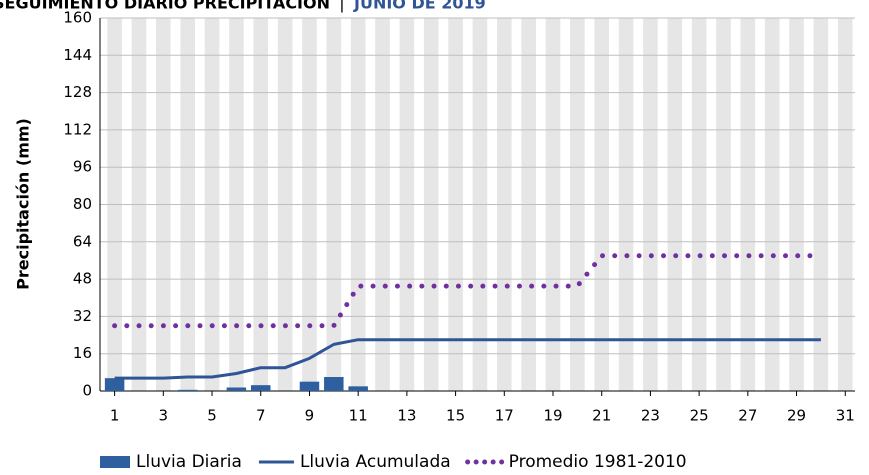 The height and width of the screenshot is (475, 869). What do you see at coordinates (747, 416) in the screenshot?
I see `x-tick-label: 27` at bounding box center [747, 416].